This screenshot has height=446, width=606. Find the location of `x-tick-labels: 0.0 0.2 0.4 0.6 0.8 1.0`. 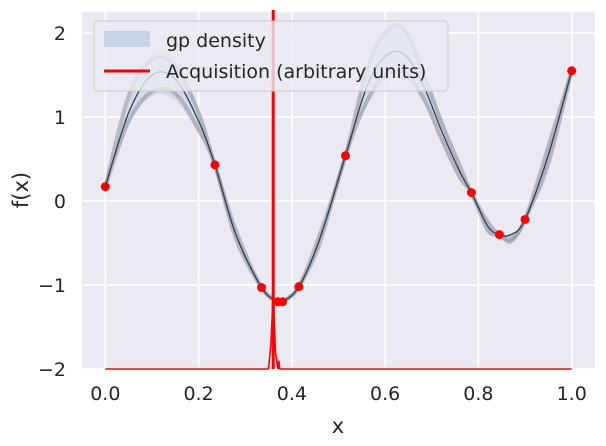

x-tick-labels: 0.0 0.2 0.4 0.6 0.8 1.0 is located at coordinates (338, 394).